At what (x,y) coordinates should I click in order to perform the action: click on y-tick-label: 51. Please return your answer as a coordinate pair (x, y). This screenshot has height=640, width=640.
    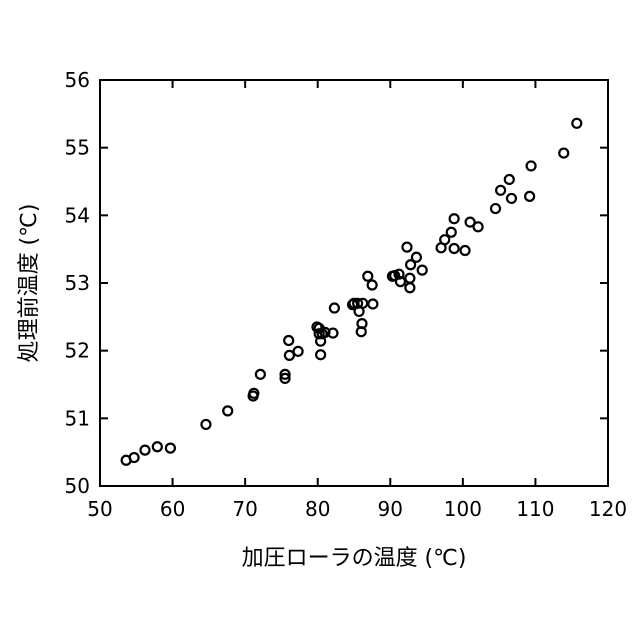
    Looking at the image, I should click on (77, 418).